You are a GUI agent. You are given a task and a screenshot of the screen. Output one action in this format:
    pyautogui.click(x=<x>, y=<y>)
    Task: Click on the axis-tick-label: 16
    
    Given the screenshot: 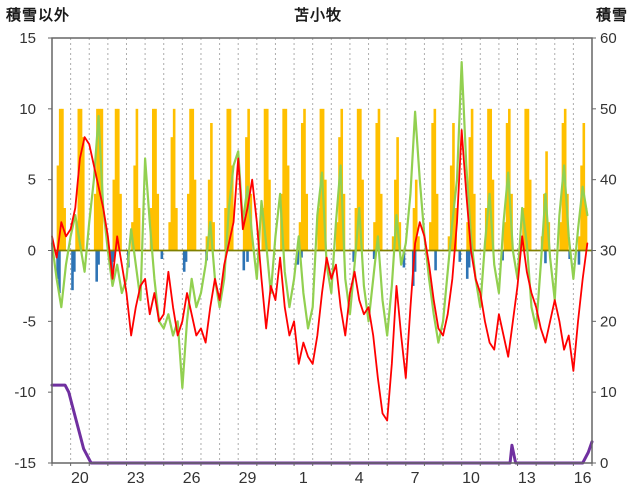 What is the action you would take?
    pyautogui.click(x=583, y=478)
    